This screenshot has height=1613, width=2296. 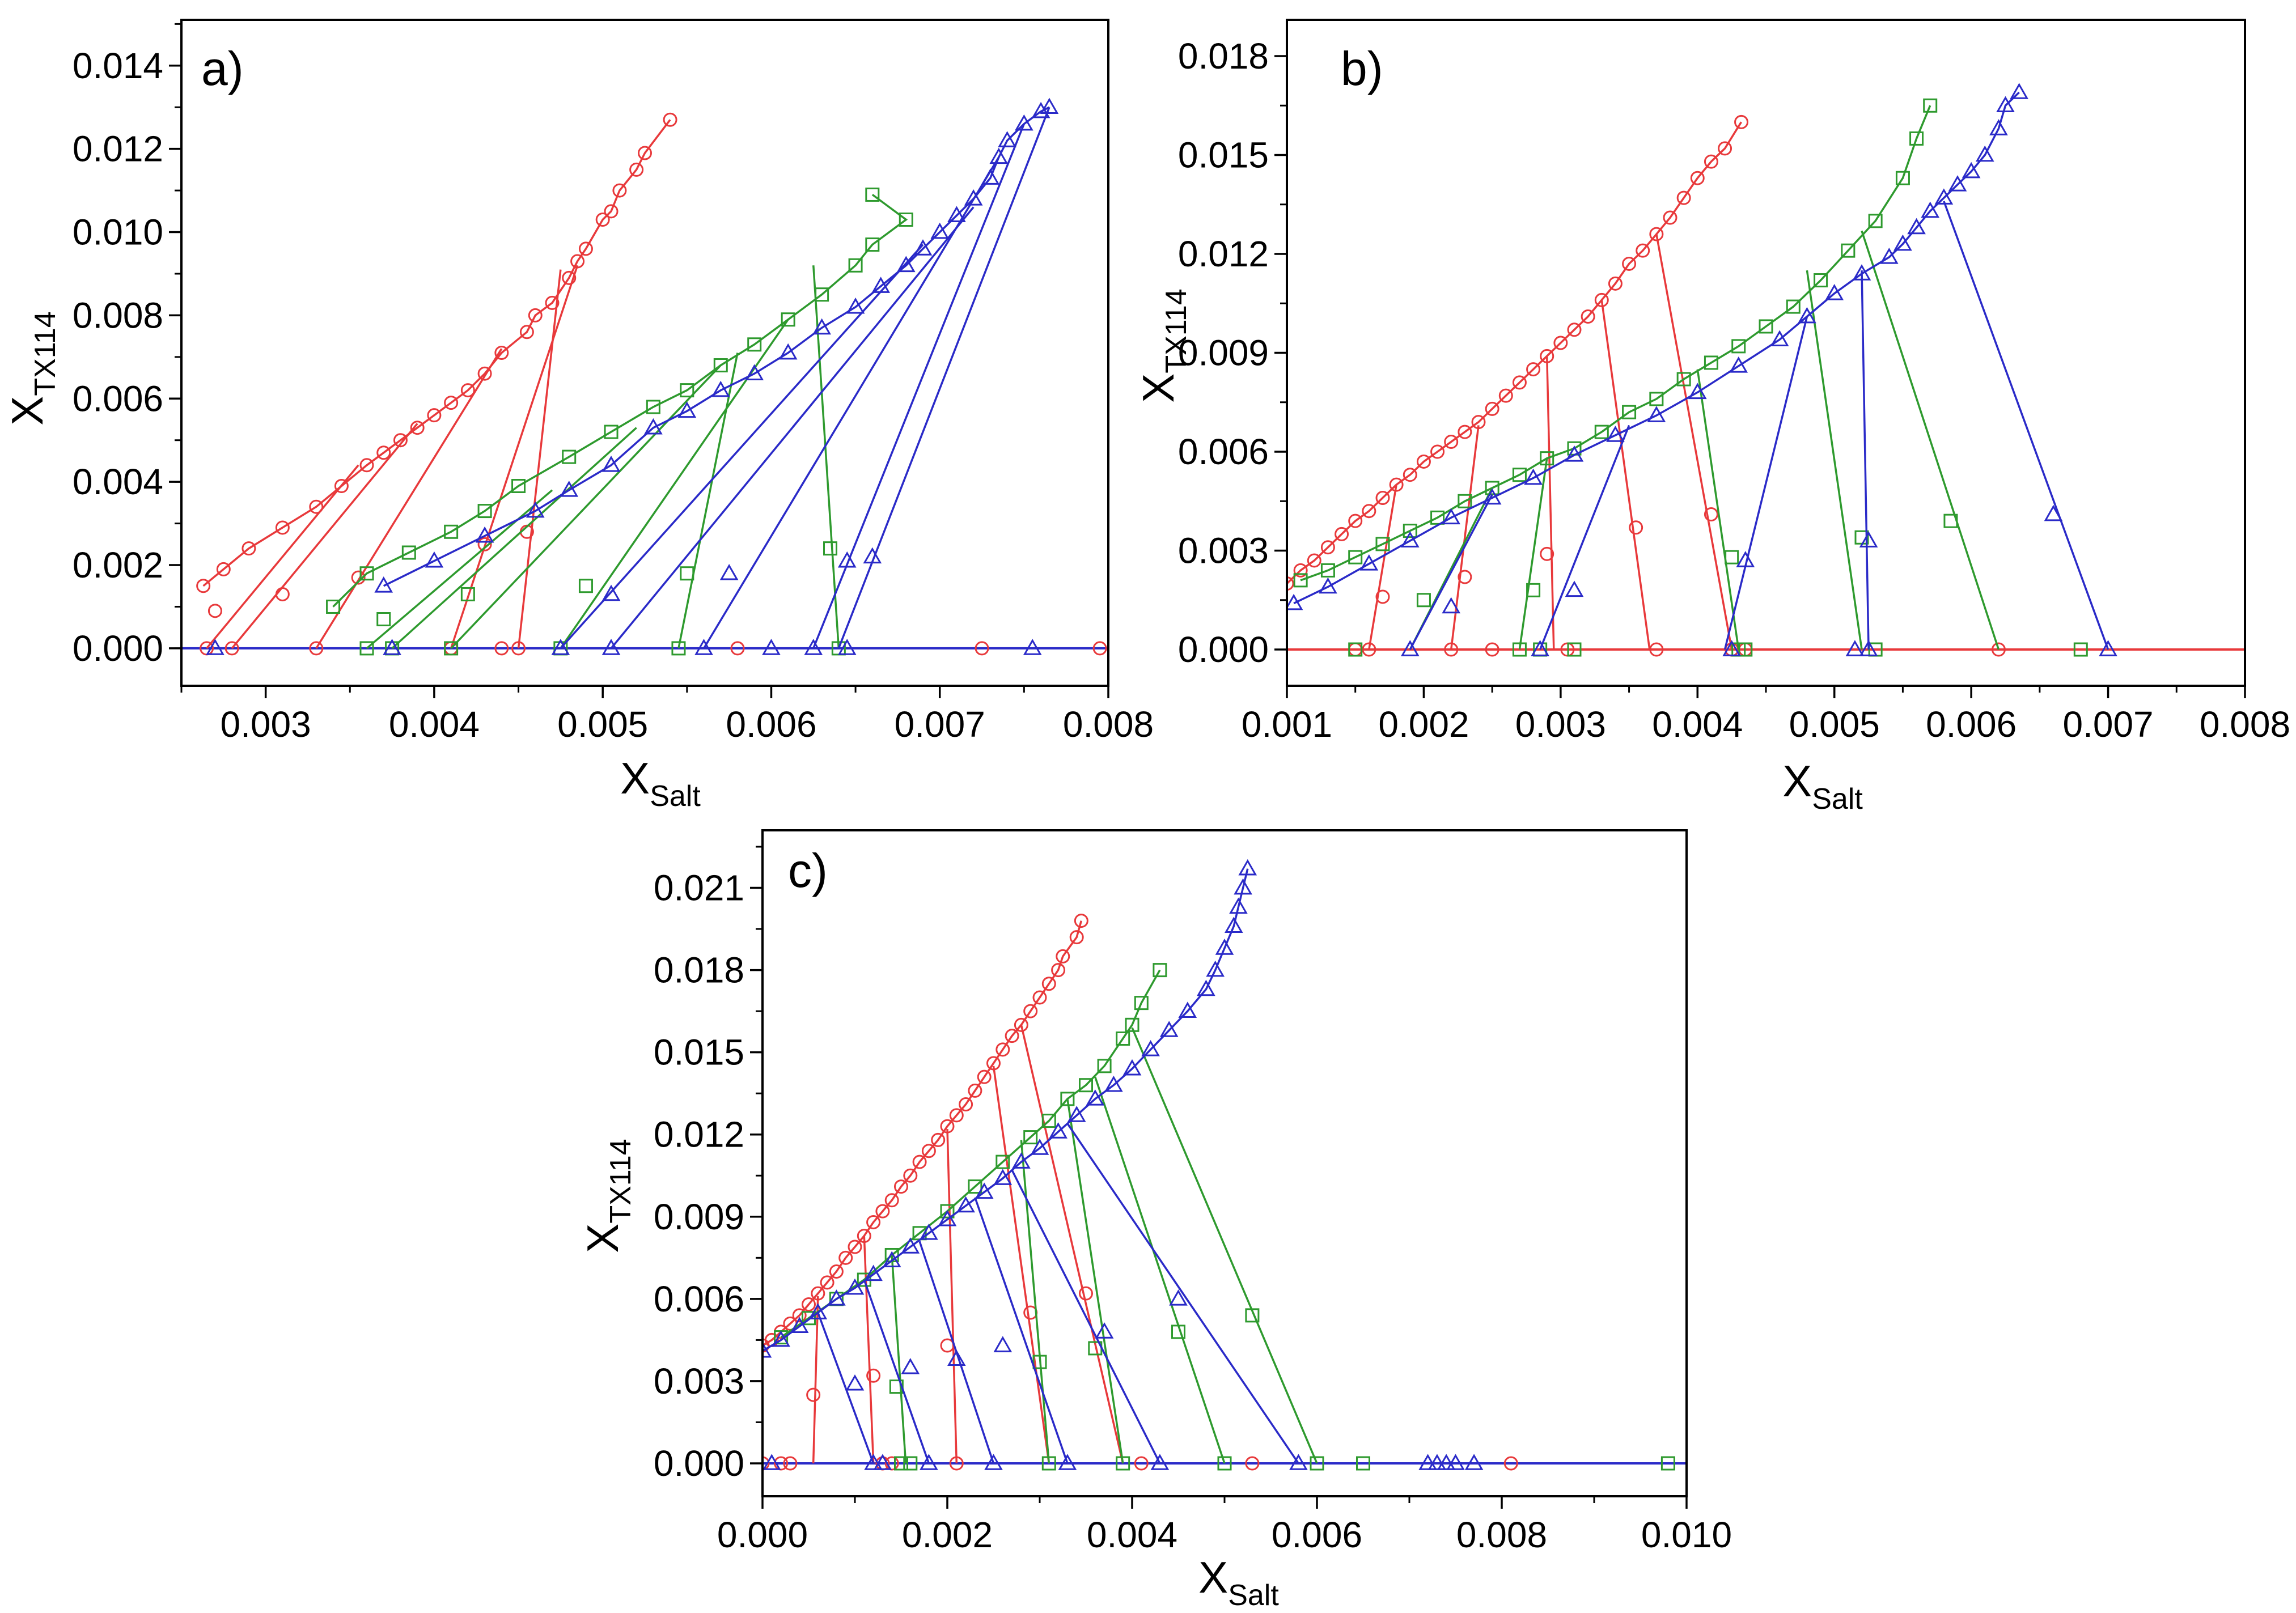 What do you see at coordinates (699, 1463) in the screenshot?
I see `y-tick-label: 0.000` at bounding box center [699, 1463].